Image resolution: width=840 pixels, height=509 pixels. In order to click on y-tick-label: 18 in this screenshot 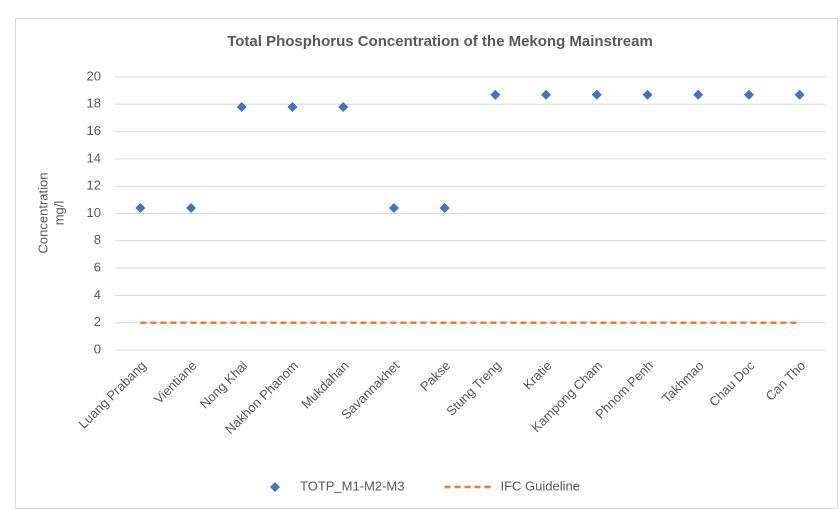, I will do `click(94, 103)`.